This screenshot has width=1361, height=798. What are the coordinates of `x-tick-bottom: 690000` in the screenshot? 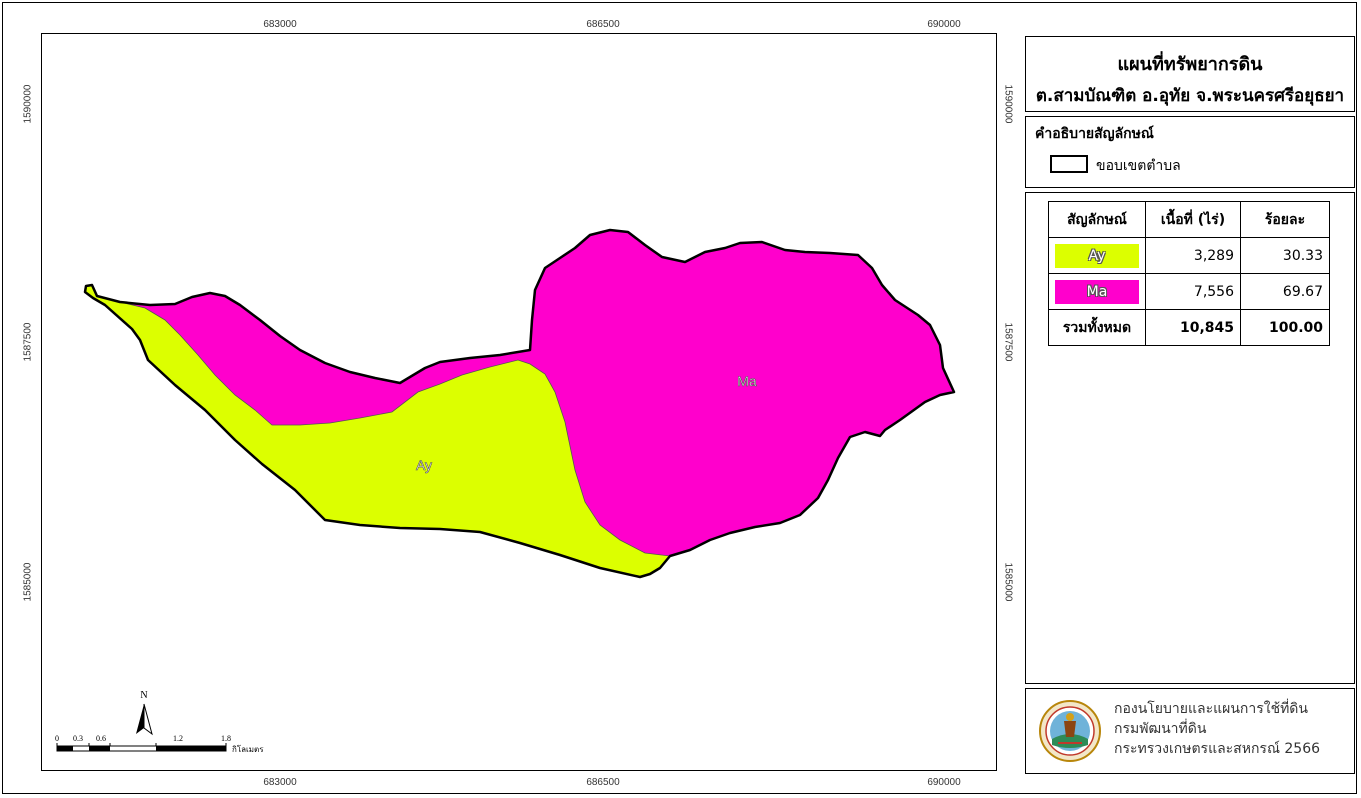 It's located at (944, 782).